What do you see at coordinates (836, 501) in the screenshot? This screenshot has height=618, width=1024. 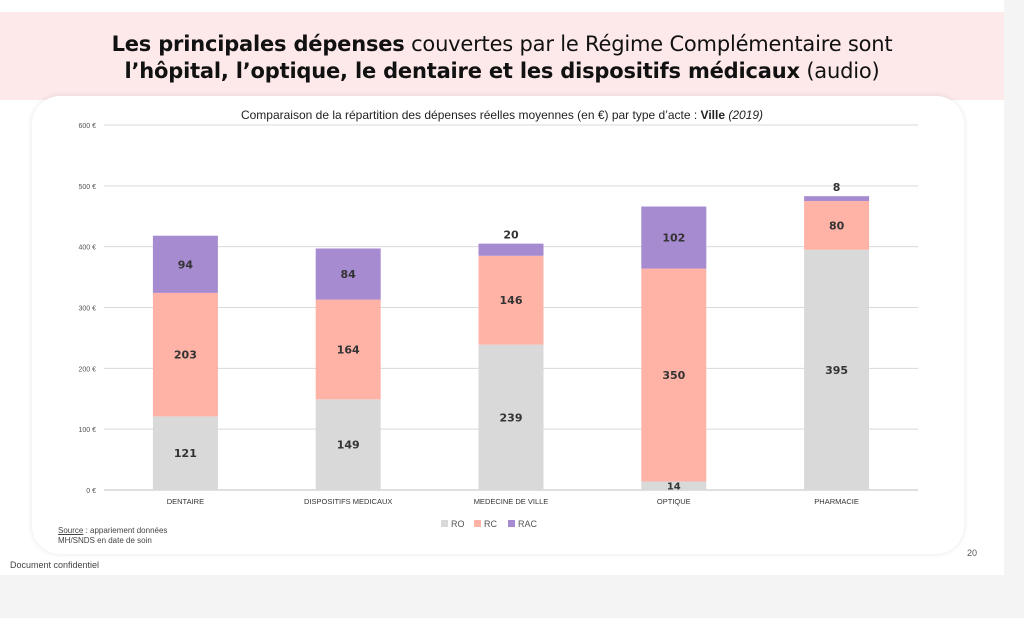 I see `x-category-label: PHARMACIE` at bounding box center [836, 501].